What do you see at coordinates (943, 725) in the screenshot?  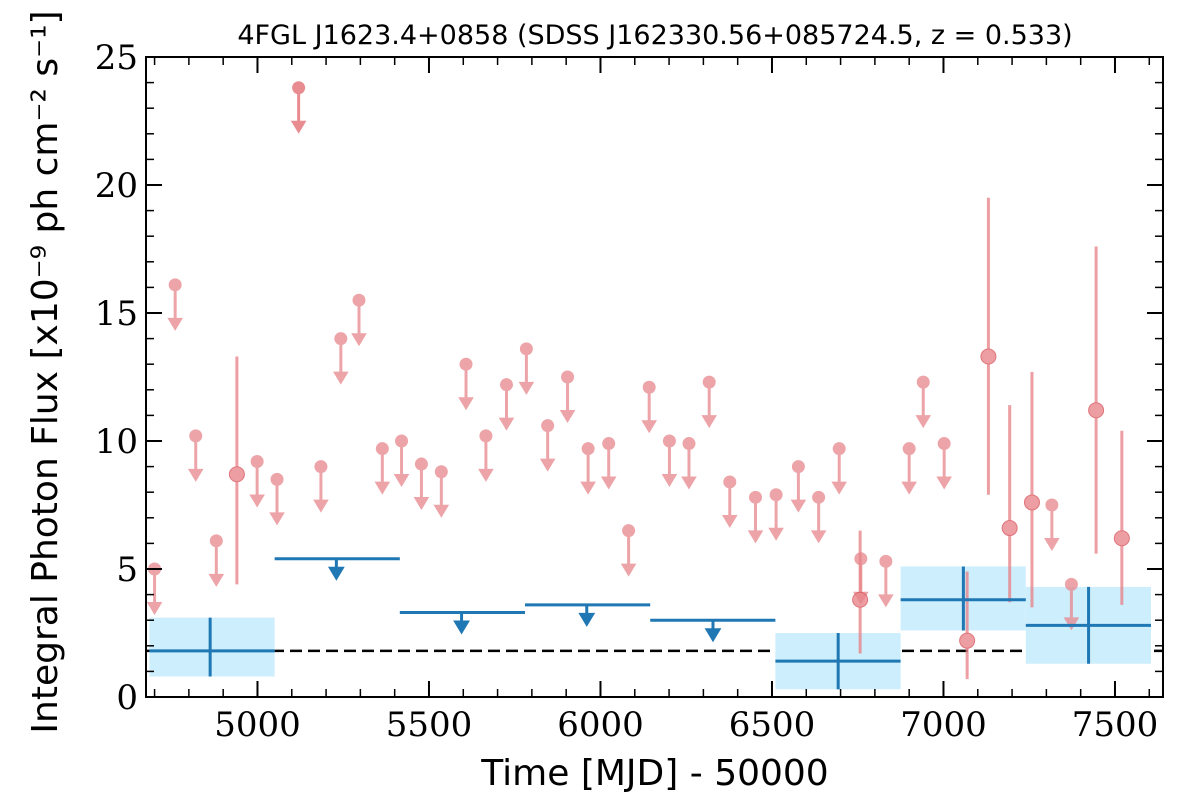 I see `x-tick-label: 7000` at bounding box center [943, 725].